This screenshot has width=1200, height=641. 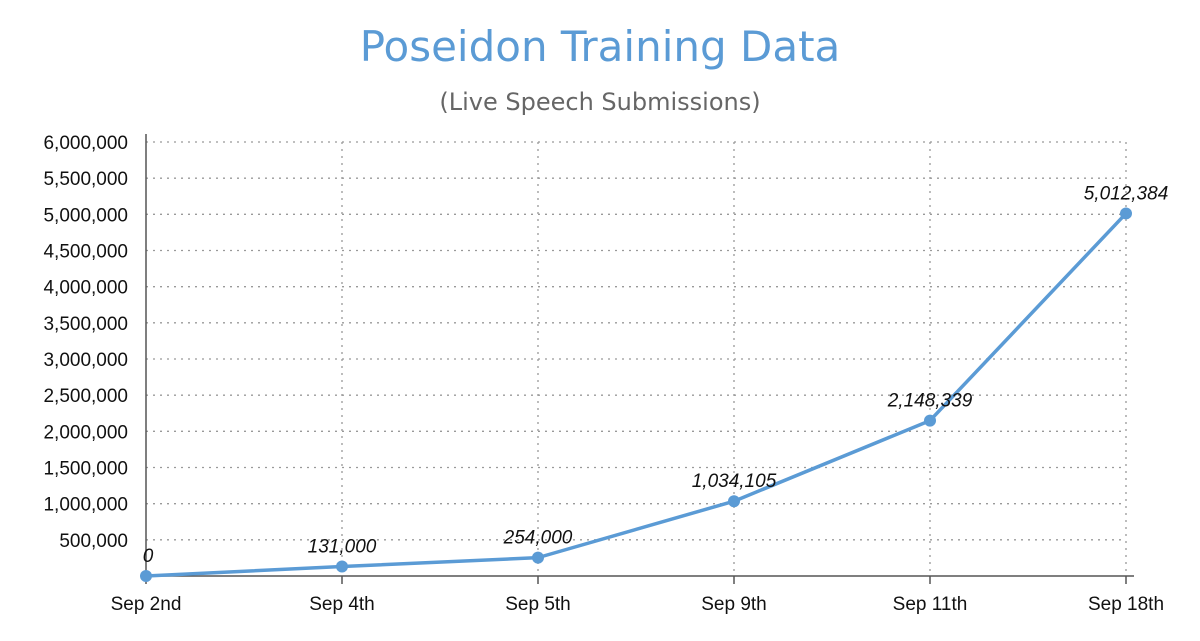 I want to click on data-label: 1,034,105, so click(x=734, y=481).